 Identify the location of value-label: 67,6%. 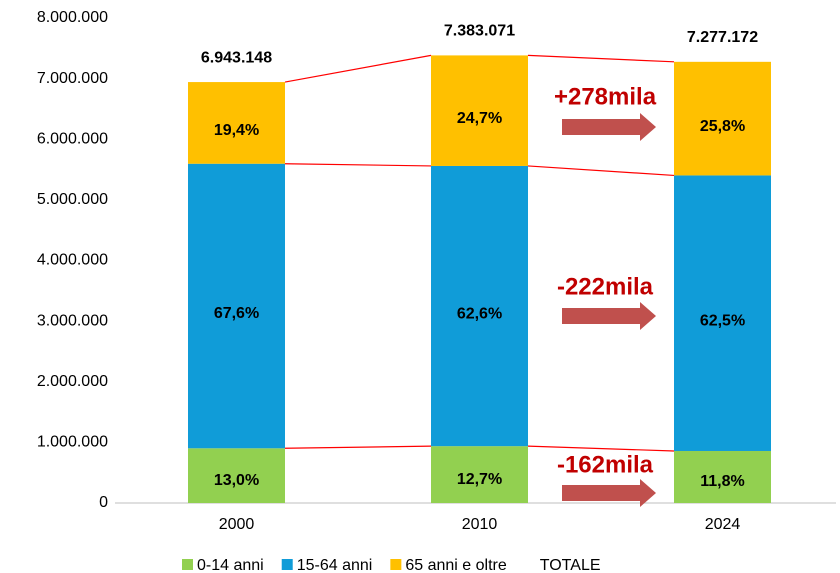
(236, 313).